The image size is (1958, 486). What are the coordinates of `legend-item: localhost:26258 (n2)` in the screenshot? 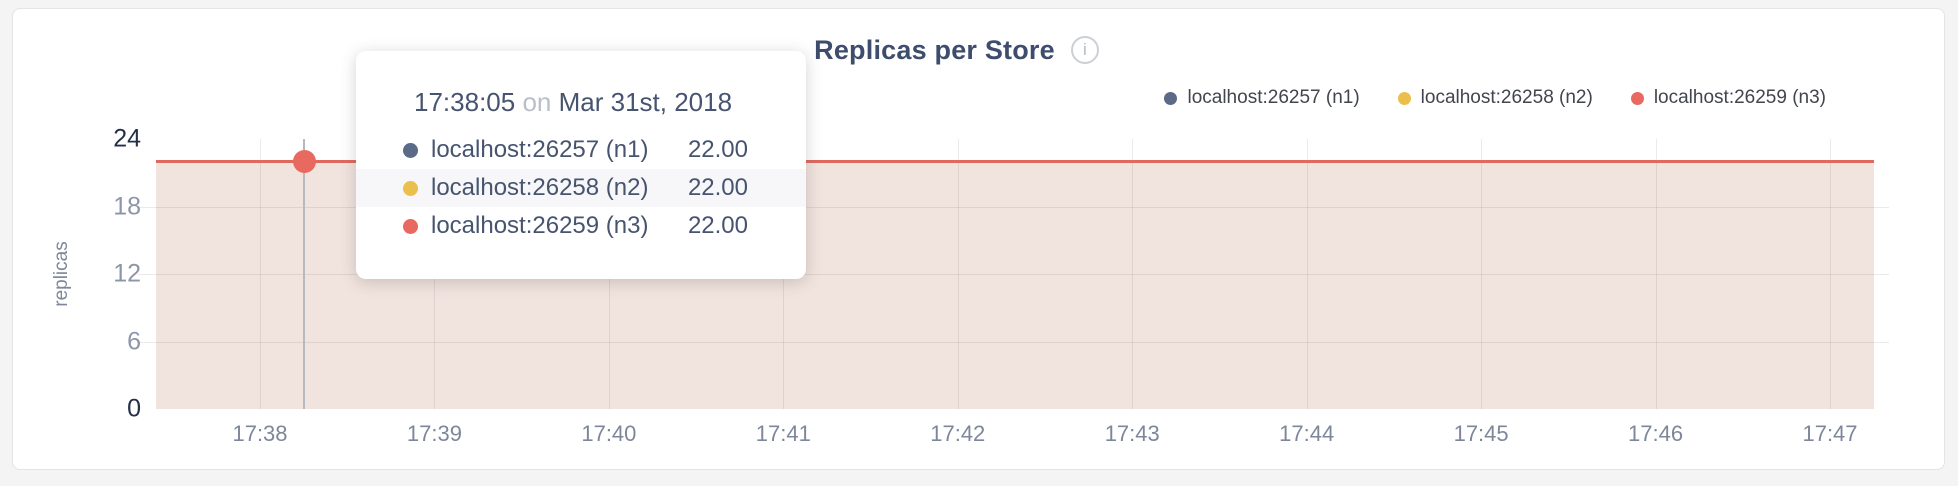 It's located at (1495, 98).